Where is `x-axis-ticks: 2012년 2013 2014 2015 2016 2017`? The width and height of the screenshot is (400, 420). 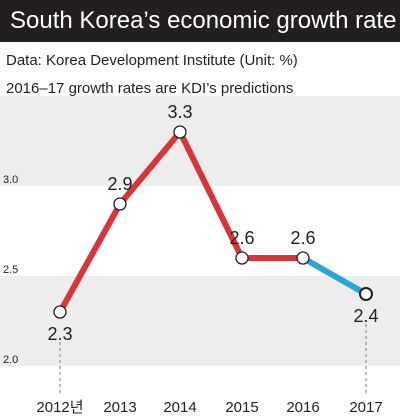
x-axis-ticks: 2012년 2013 2014 2015 2016 2017 is located at coordinates (209, 407).